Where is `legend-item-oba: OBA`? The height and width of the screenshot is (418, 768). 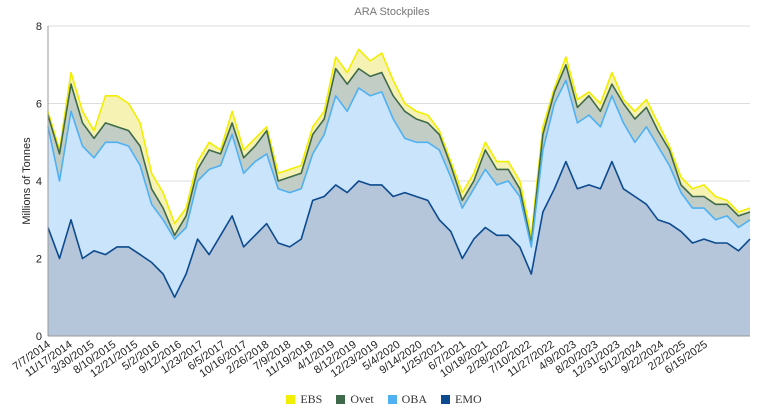 legend-item-oba: OBA is located at coordinates (407, 399).